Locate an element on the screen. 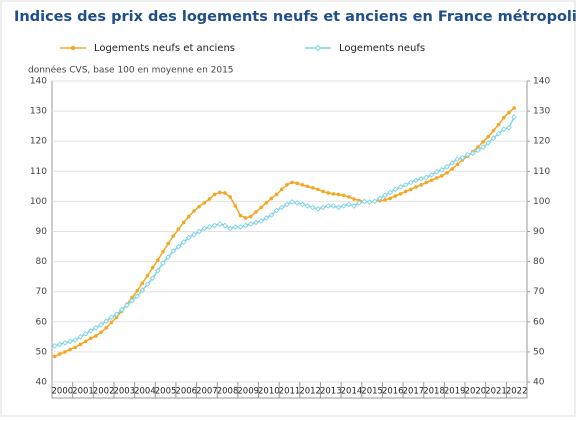 Image resolution: width=576 pixels, height=421 pixels. y2-tick-label: 70 is located at coordinates (539, 292).